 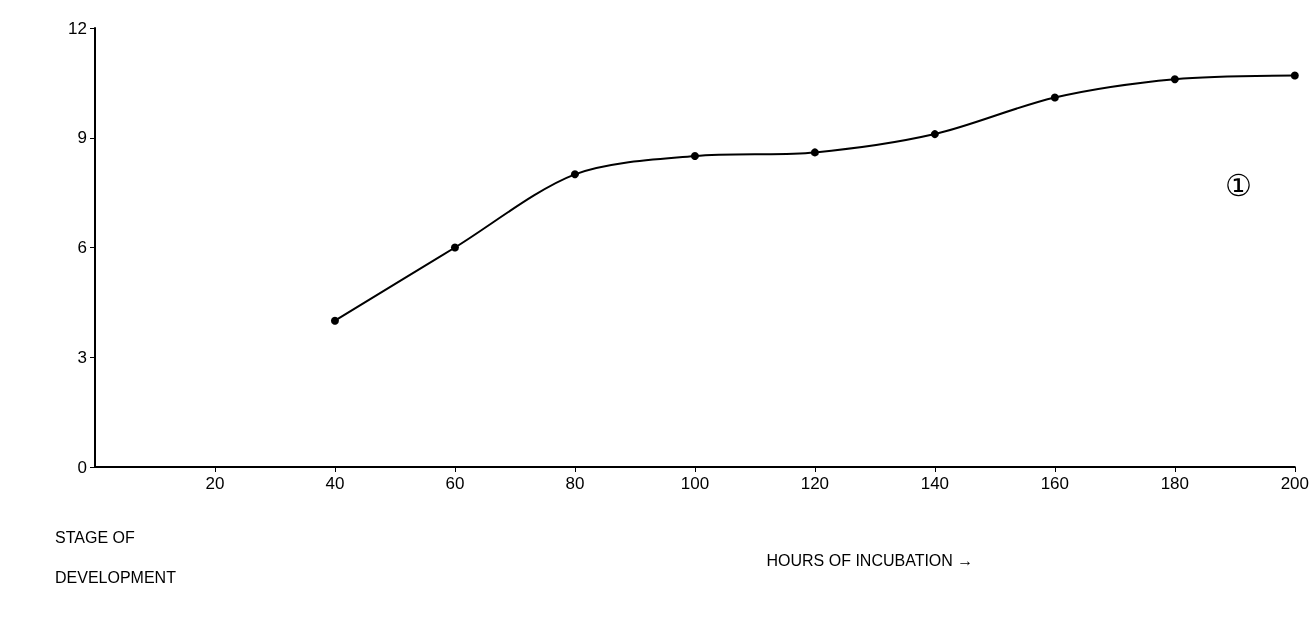 I want to click on x-tick-label: 60, so click(x=455, y=483).